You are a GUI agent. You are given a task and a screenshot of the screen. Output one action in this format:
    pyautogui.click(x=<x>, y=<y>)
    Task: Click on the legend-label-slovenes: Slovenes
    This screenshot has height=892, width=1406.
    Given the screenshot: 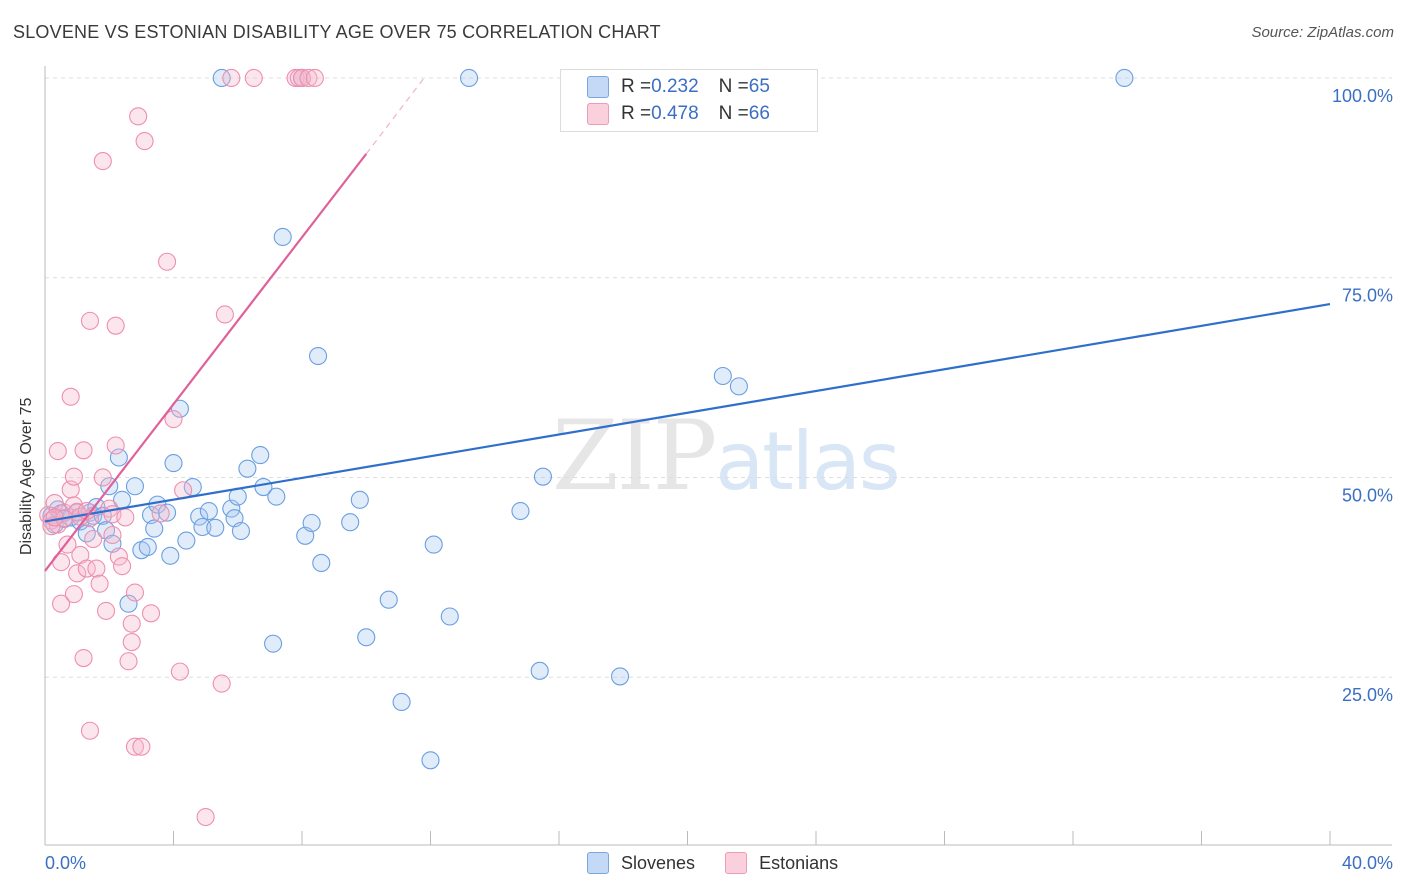 What is the action you would take?
    pyautogui.click(x=658, y=862)
    